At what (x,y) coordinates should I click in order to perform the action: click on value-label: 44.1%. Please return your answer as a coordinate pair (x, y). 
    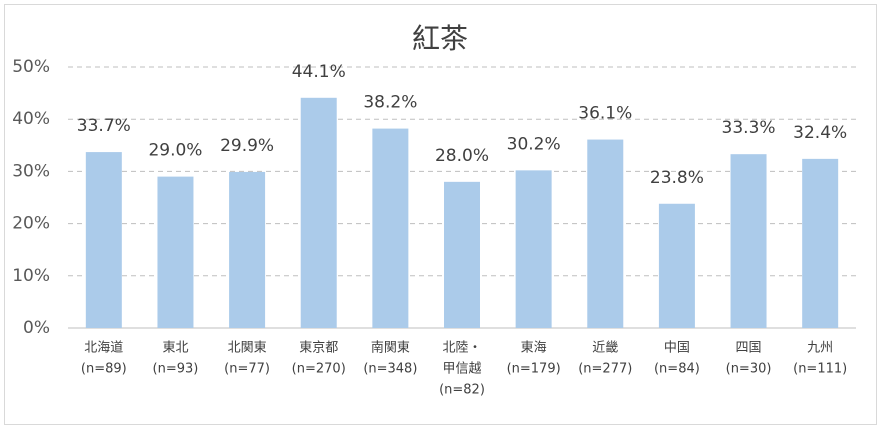
    Looking at the image, I should click on (319, 72).